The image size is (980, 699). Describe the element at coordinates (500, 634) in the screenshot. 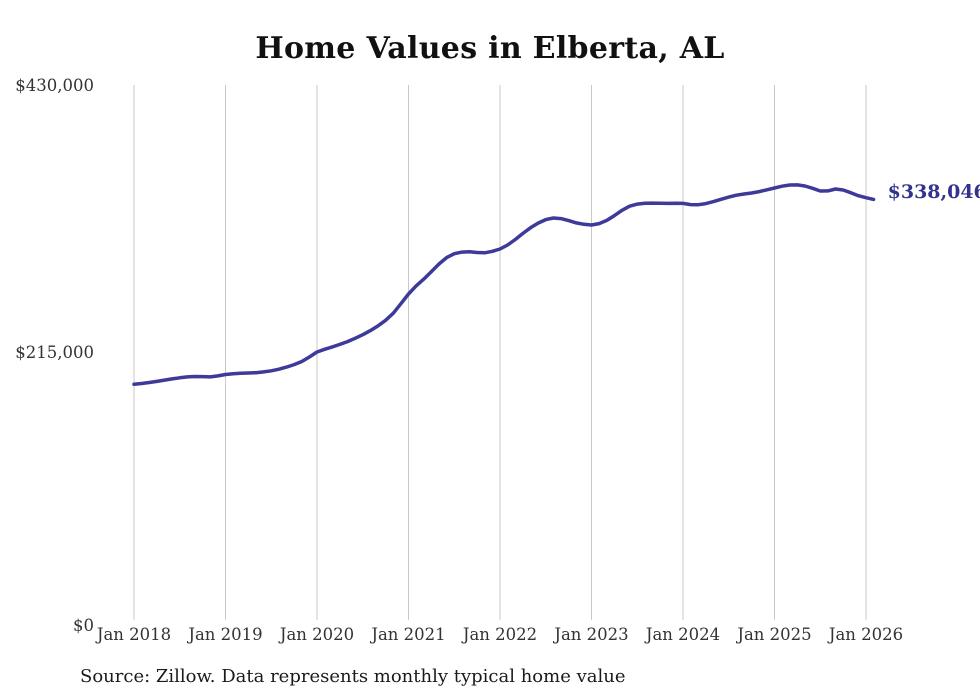

I see `x-axis-tick-label: Jan 2022` at that location.